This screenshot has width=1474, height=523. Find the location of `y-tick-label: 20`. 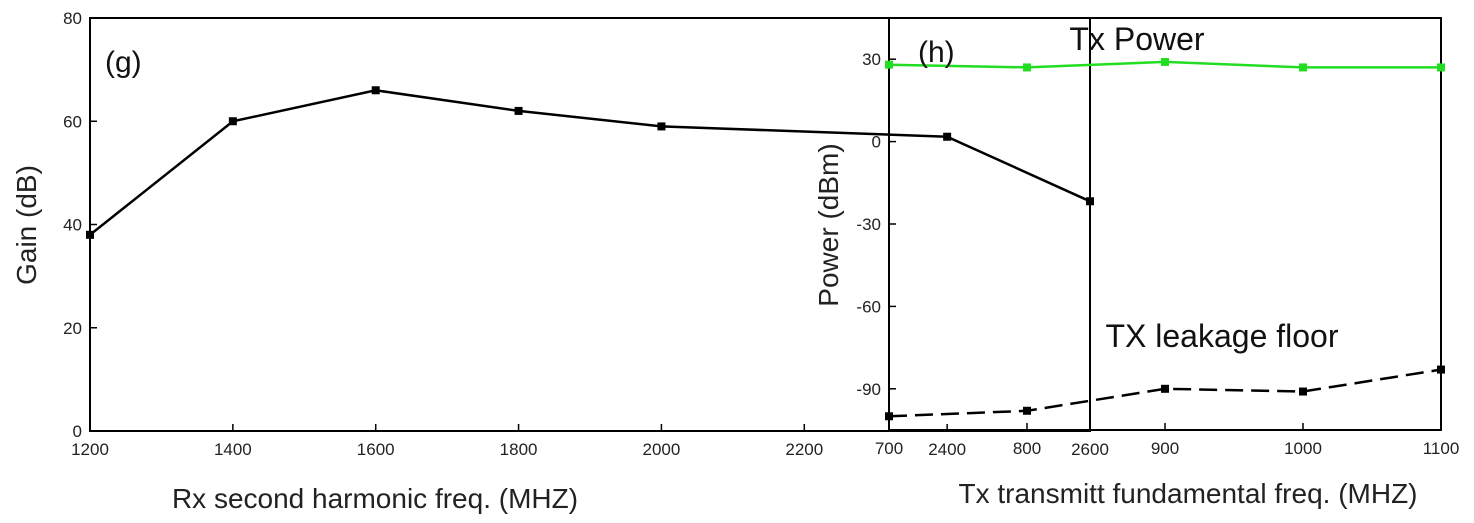

y-tick-label: 20 is located at coordinates (72, 328).